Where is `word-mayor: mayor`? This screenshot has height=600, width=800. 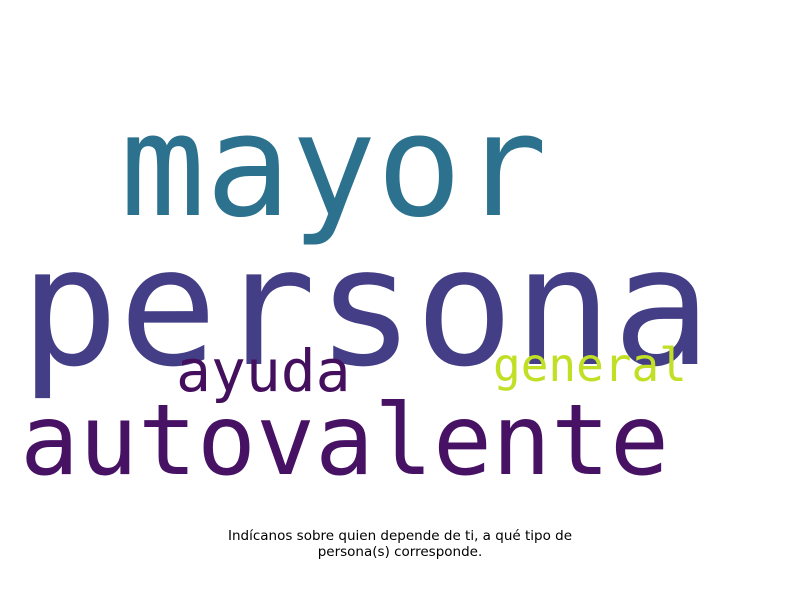
word-mayor: mayor is located at coordinates (334, 166).